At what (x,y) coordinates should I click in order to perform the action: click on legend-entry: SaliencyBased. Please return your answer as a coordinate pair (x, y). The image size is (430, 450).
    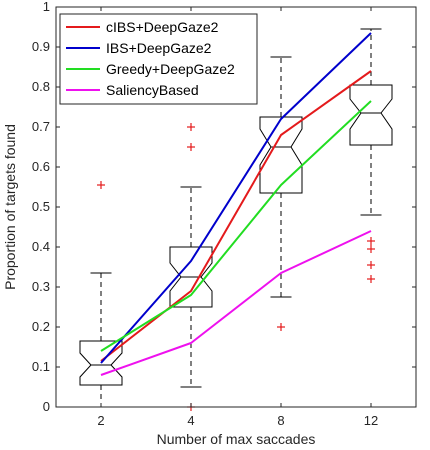
    Looking at the image, I should click on (152, 90).